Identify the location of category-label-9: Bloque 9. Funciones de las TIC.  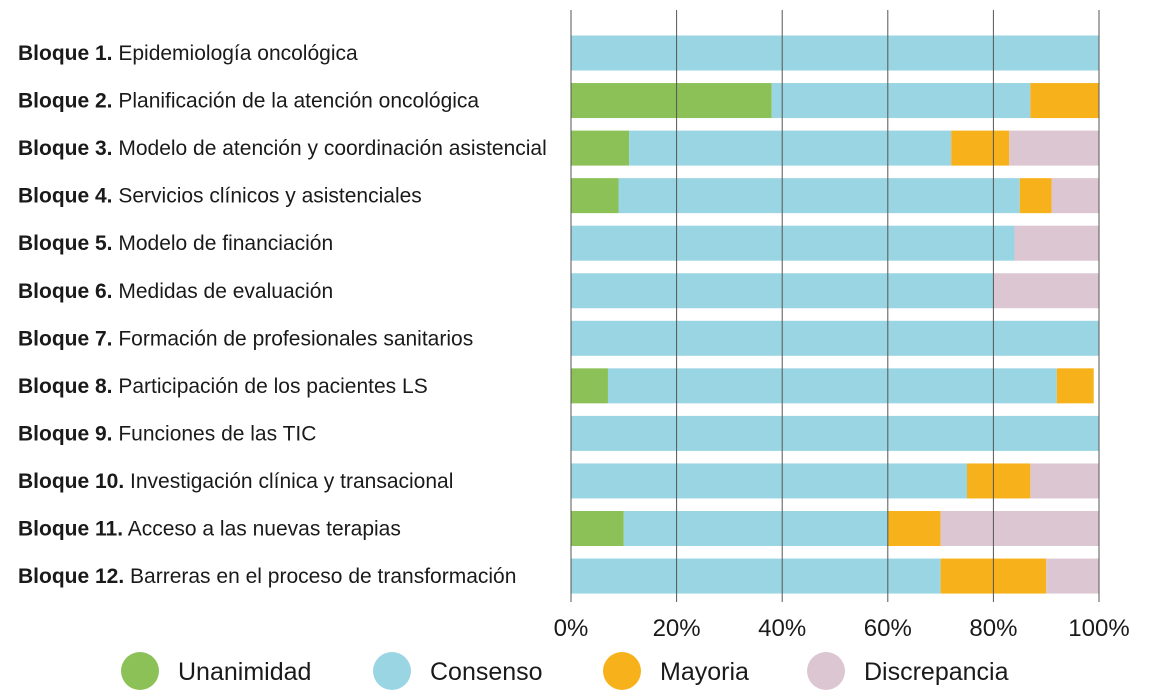
(167, 433).